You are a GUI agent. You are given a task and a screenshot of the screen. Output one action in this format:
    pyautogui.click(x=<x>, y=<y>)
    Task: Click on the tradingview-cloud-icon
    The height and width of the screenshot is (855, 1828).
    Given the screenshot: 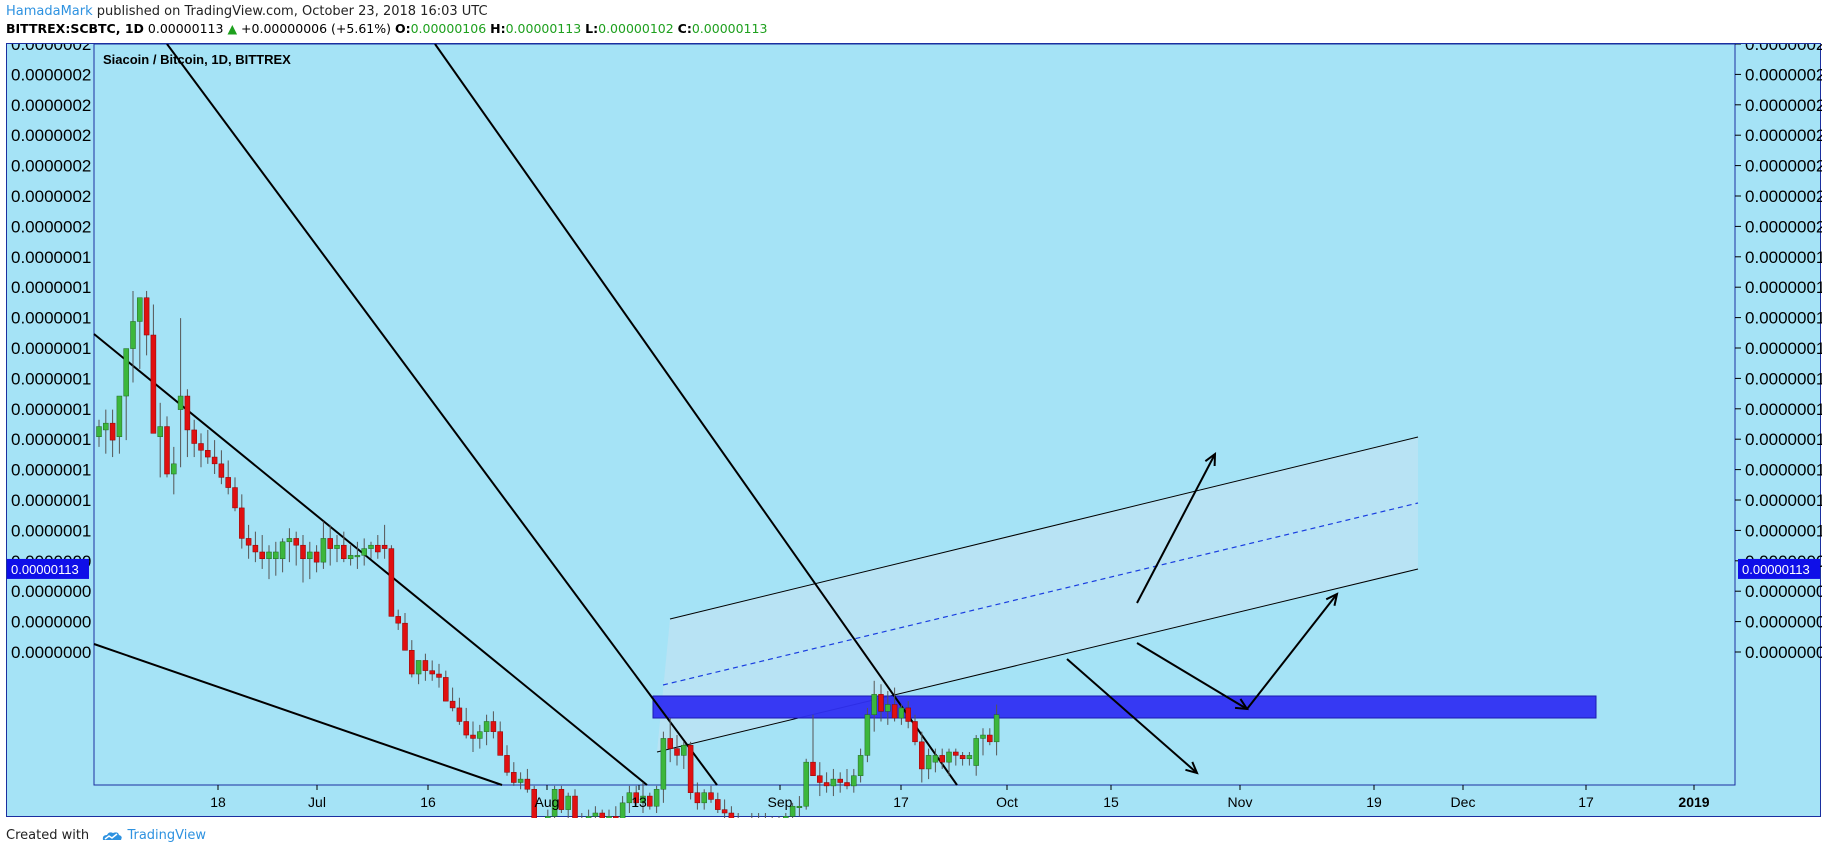 What is the action you would take?
    pyautogui.click(x=112, y=835)
    